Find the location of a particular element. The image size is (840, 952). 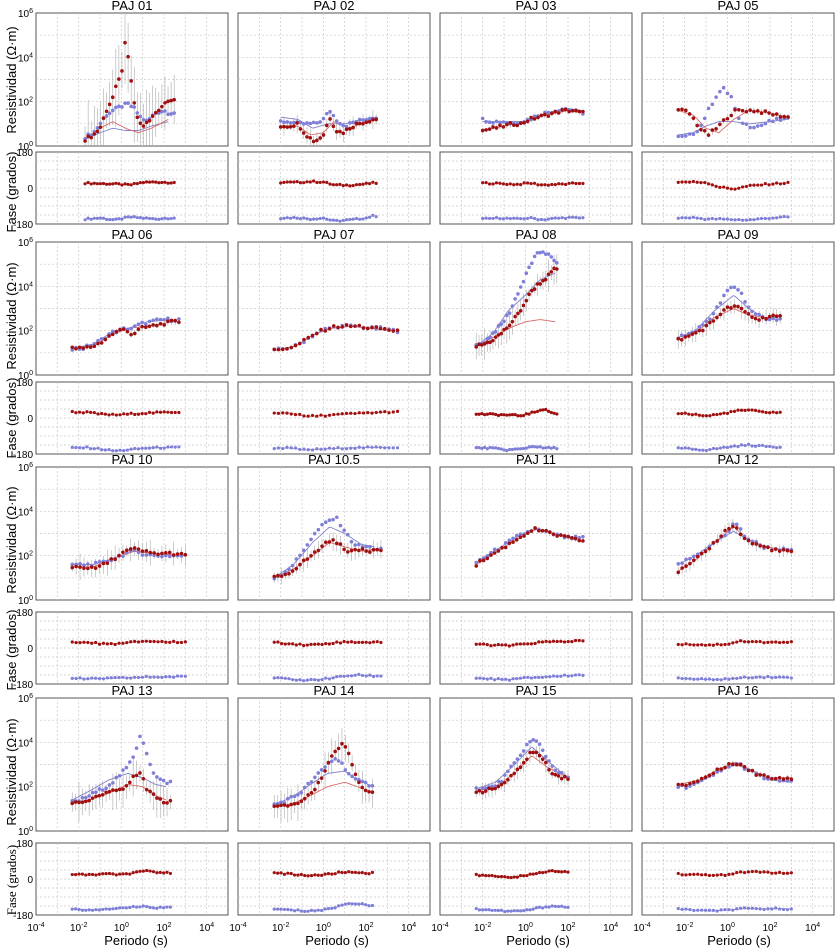

panel-paj-03: PAJ 03 is located at coordinates (536, 112).